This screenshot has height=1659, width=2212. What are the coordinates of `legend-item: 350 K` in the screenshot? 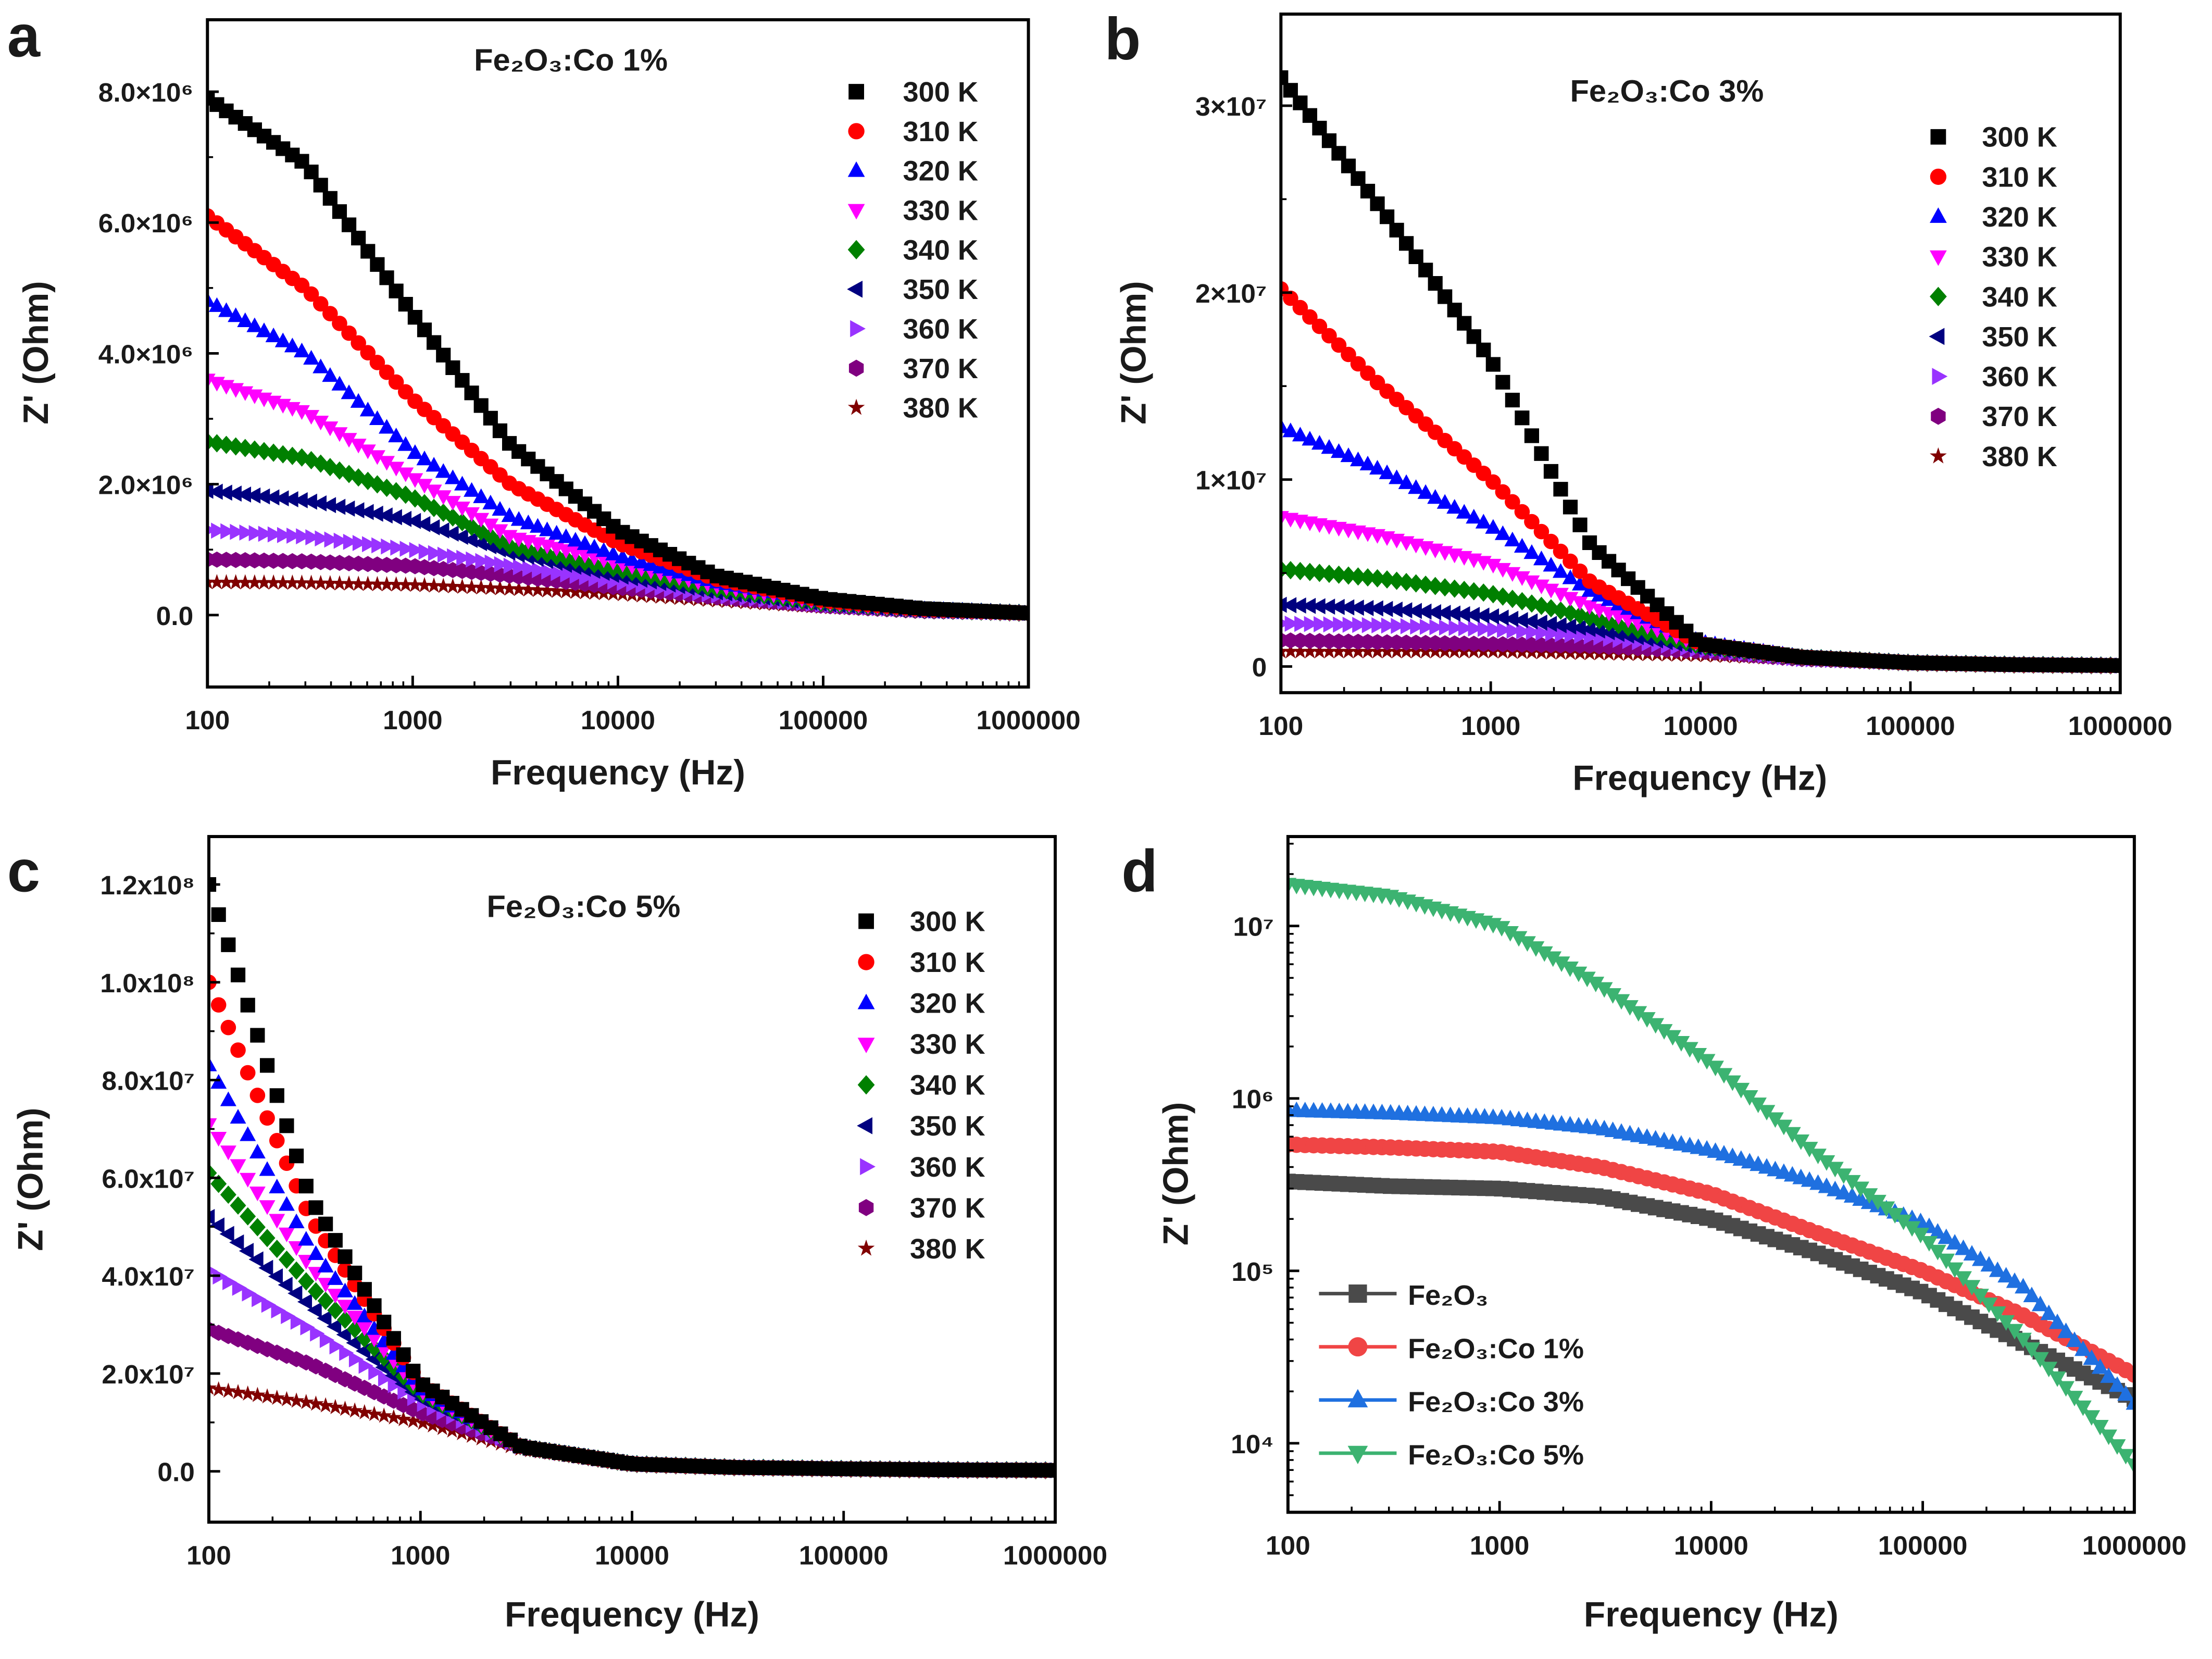 It's located at (921, 1127).